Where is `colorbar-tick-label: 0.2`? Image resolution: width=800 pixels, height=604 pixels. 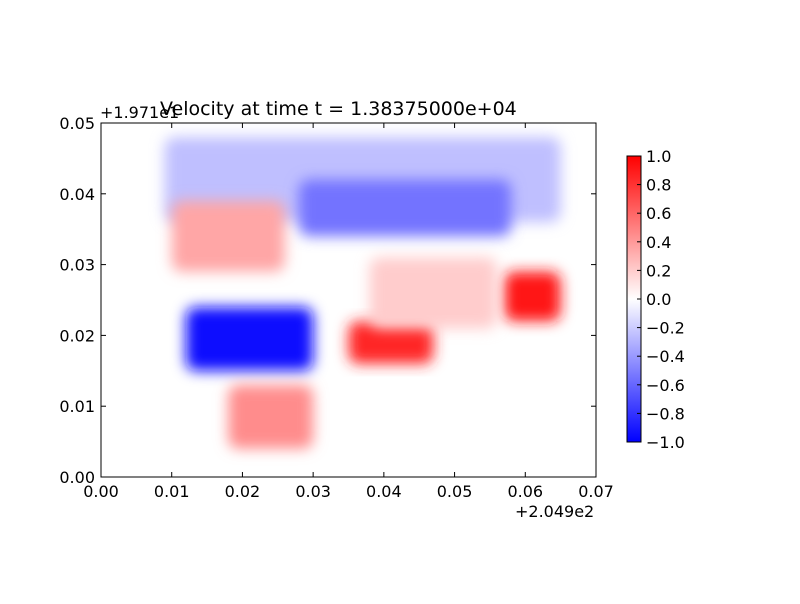
colorbar-tick-label: 0.2 is located at coordinates (658, 270).